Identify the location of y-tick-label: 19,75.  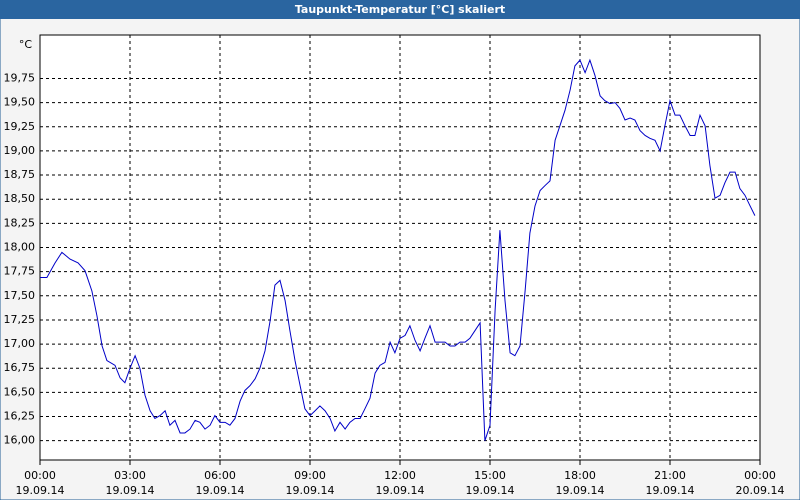
(20, 77).